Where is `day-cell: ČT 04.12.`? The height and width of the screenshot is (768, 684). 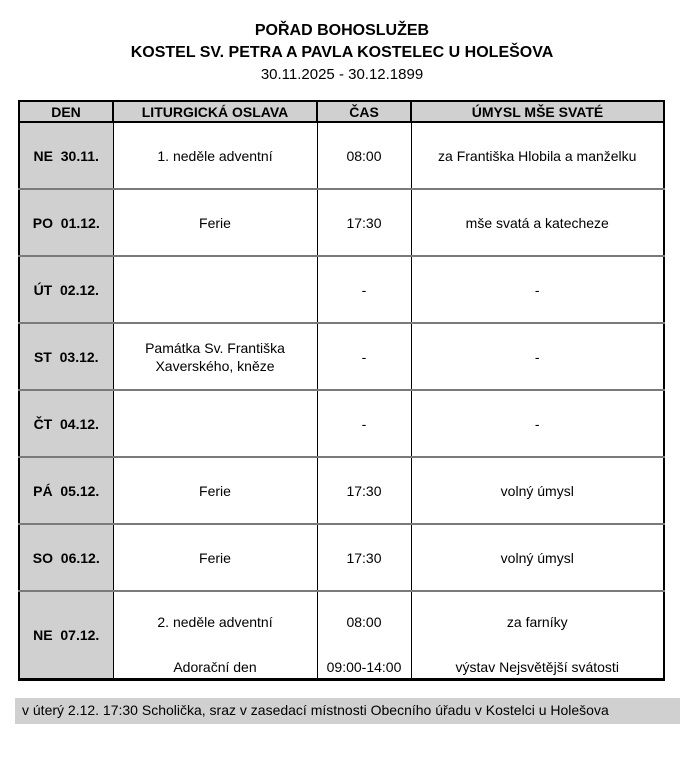
day-cell: ČT 04.12. is located at coordinates (66, 423).